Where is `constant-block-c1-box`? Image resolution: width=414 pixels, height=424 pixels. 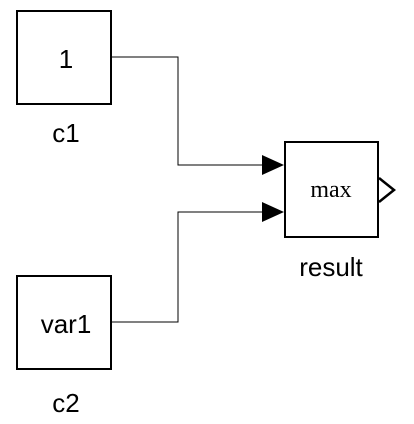 constant-block-c1-box is located at coordinates (64, 57).